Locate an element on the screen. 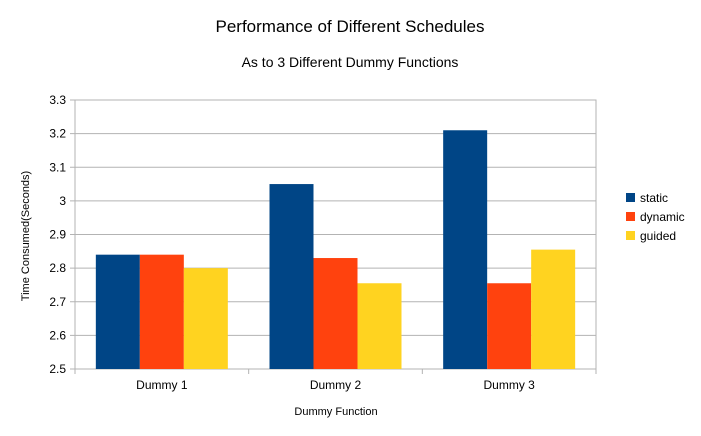 The height and width of the screenshot is (436, 701). y-tick-label: 2.9 is located at coordinates (57, 235).